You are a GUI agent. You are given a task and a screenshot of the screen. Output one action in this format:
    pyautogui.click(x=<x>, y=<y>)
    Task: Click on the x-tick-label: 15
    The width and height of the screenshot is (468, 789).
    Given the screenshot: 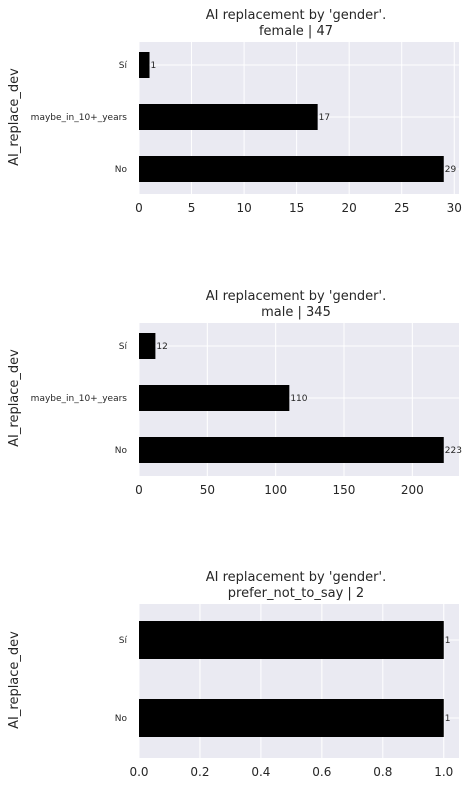 What is the action you would take?
    pyautogui.click(x=296, y=208)
    